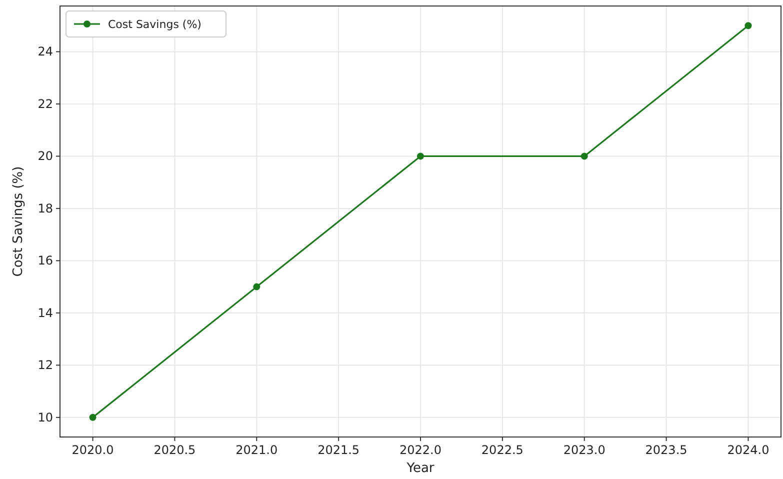  I want to click on x-tick-label: 2023.5, so click(666, 450).